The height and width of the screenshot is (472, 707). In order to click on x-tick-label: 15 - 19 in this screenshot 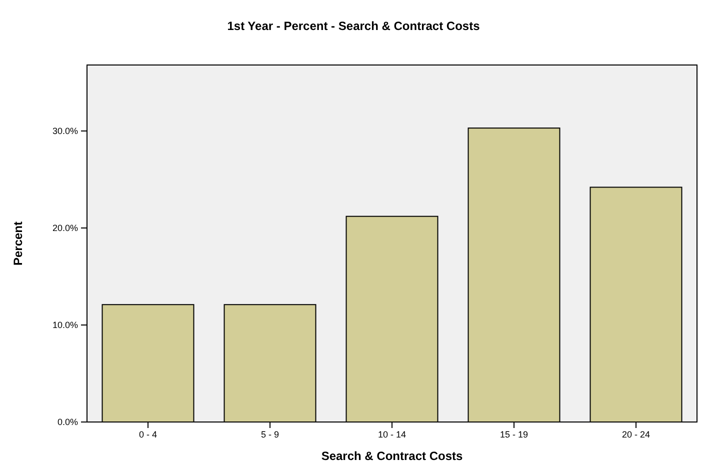, I will do `click(514, 434)`.